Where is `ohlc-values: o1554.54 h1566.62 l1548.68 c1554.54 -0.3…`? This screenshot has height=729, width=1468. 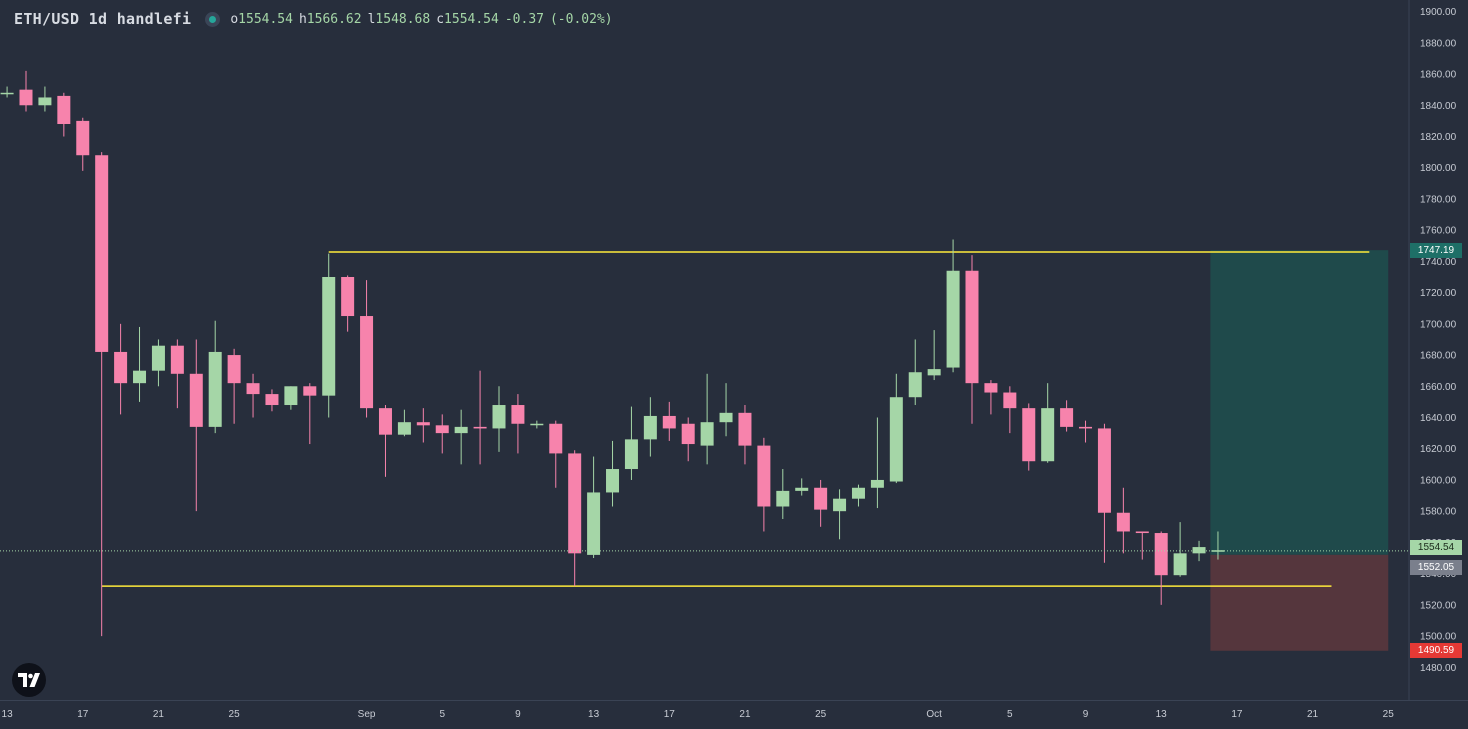 ohlc-values: o1554.54 h1566.62 l1548.68 c1554.54 -0.3… is located at coordinates (421, 19).